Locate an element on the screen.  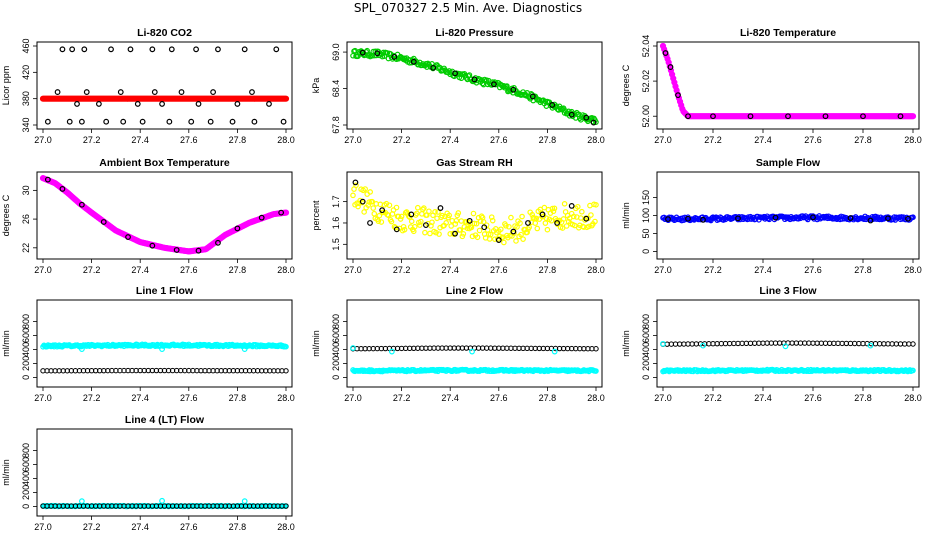
y-tick-label: 800 is located at coordinates (336, 321).